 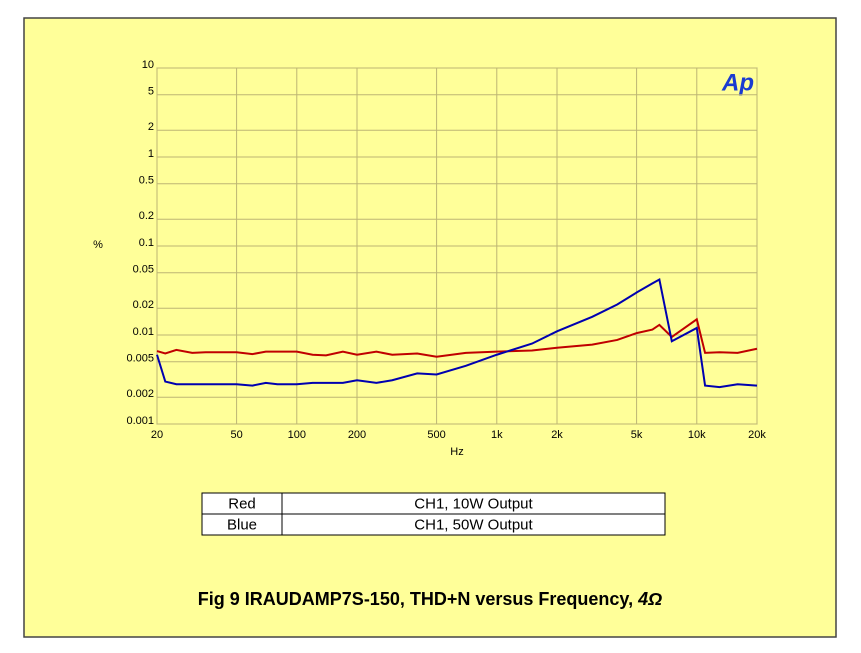 What do you see at coordinates (143, 305) in the screenshot?
I see `y-tick-label: 0.02` at bounding box center [143, 305].